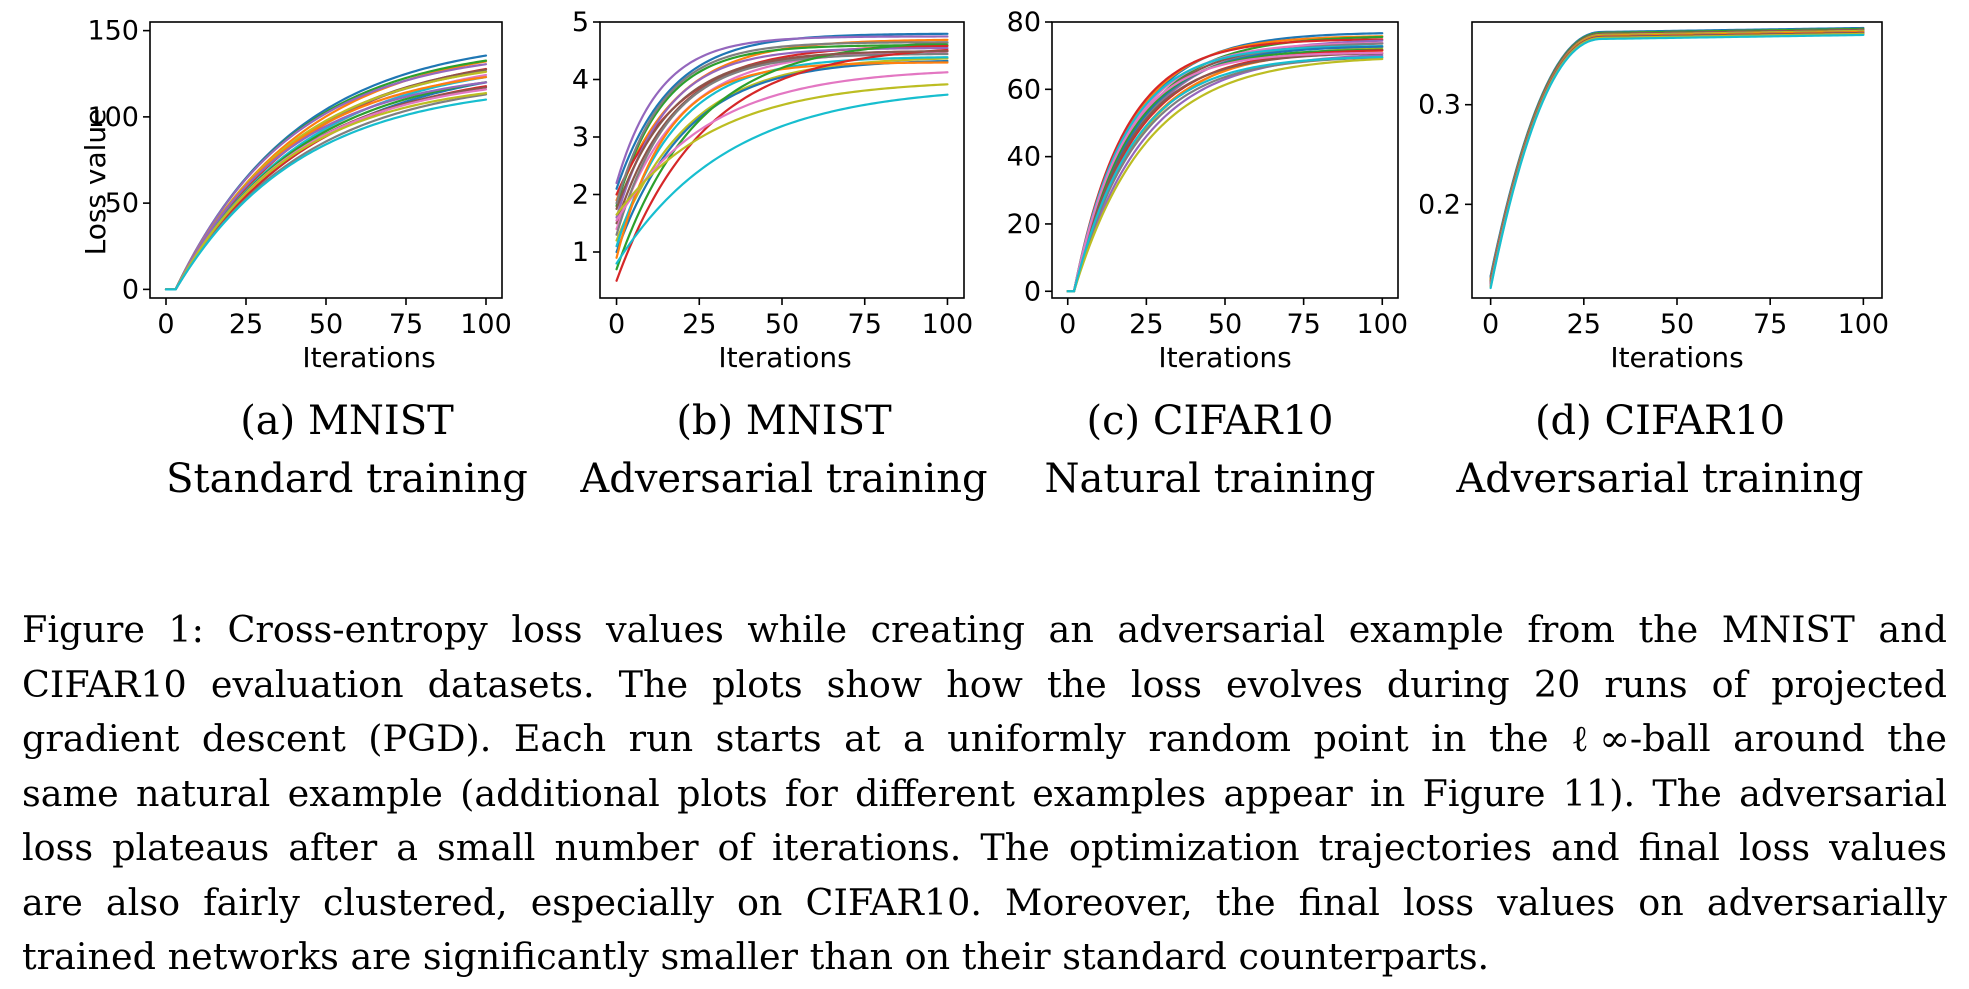  I want to click on plot-area, so click(1677, 160).